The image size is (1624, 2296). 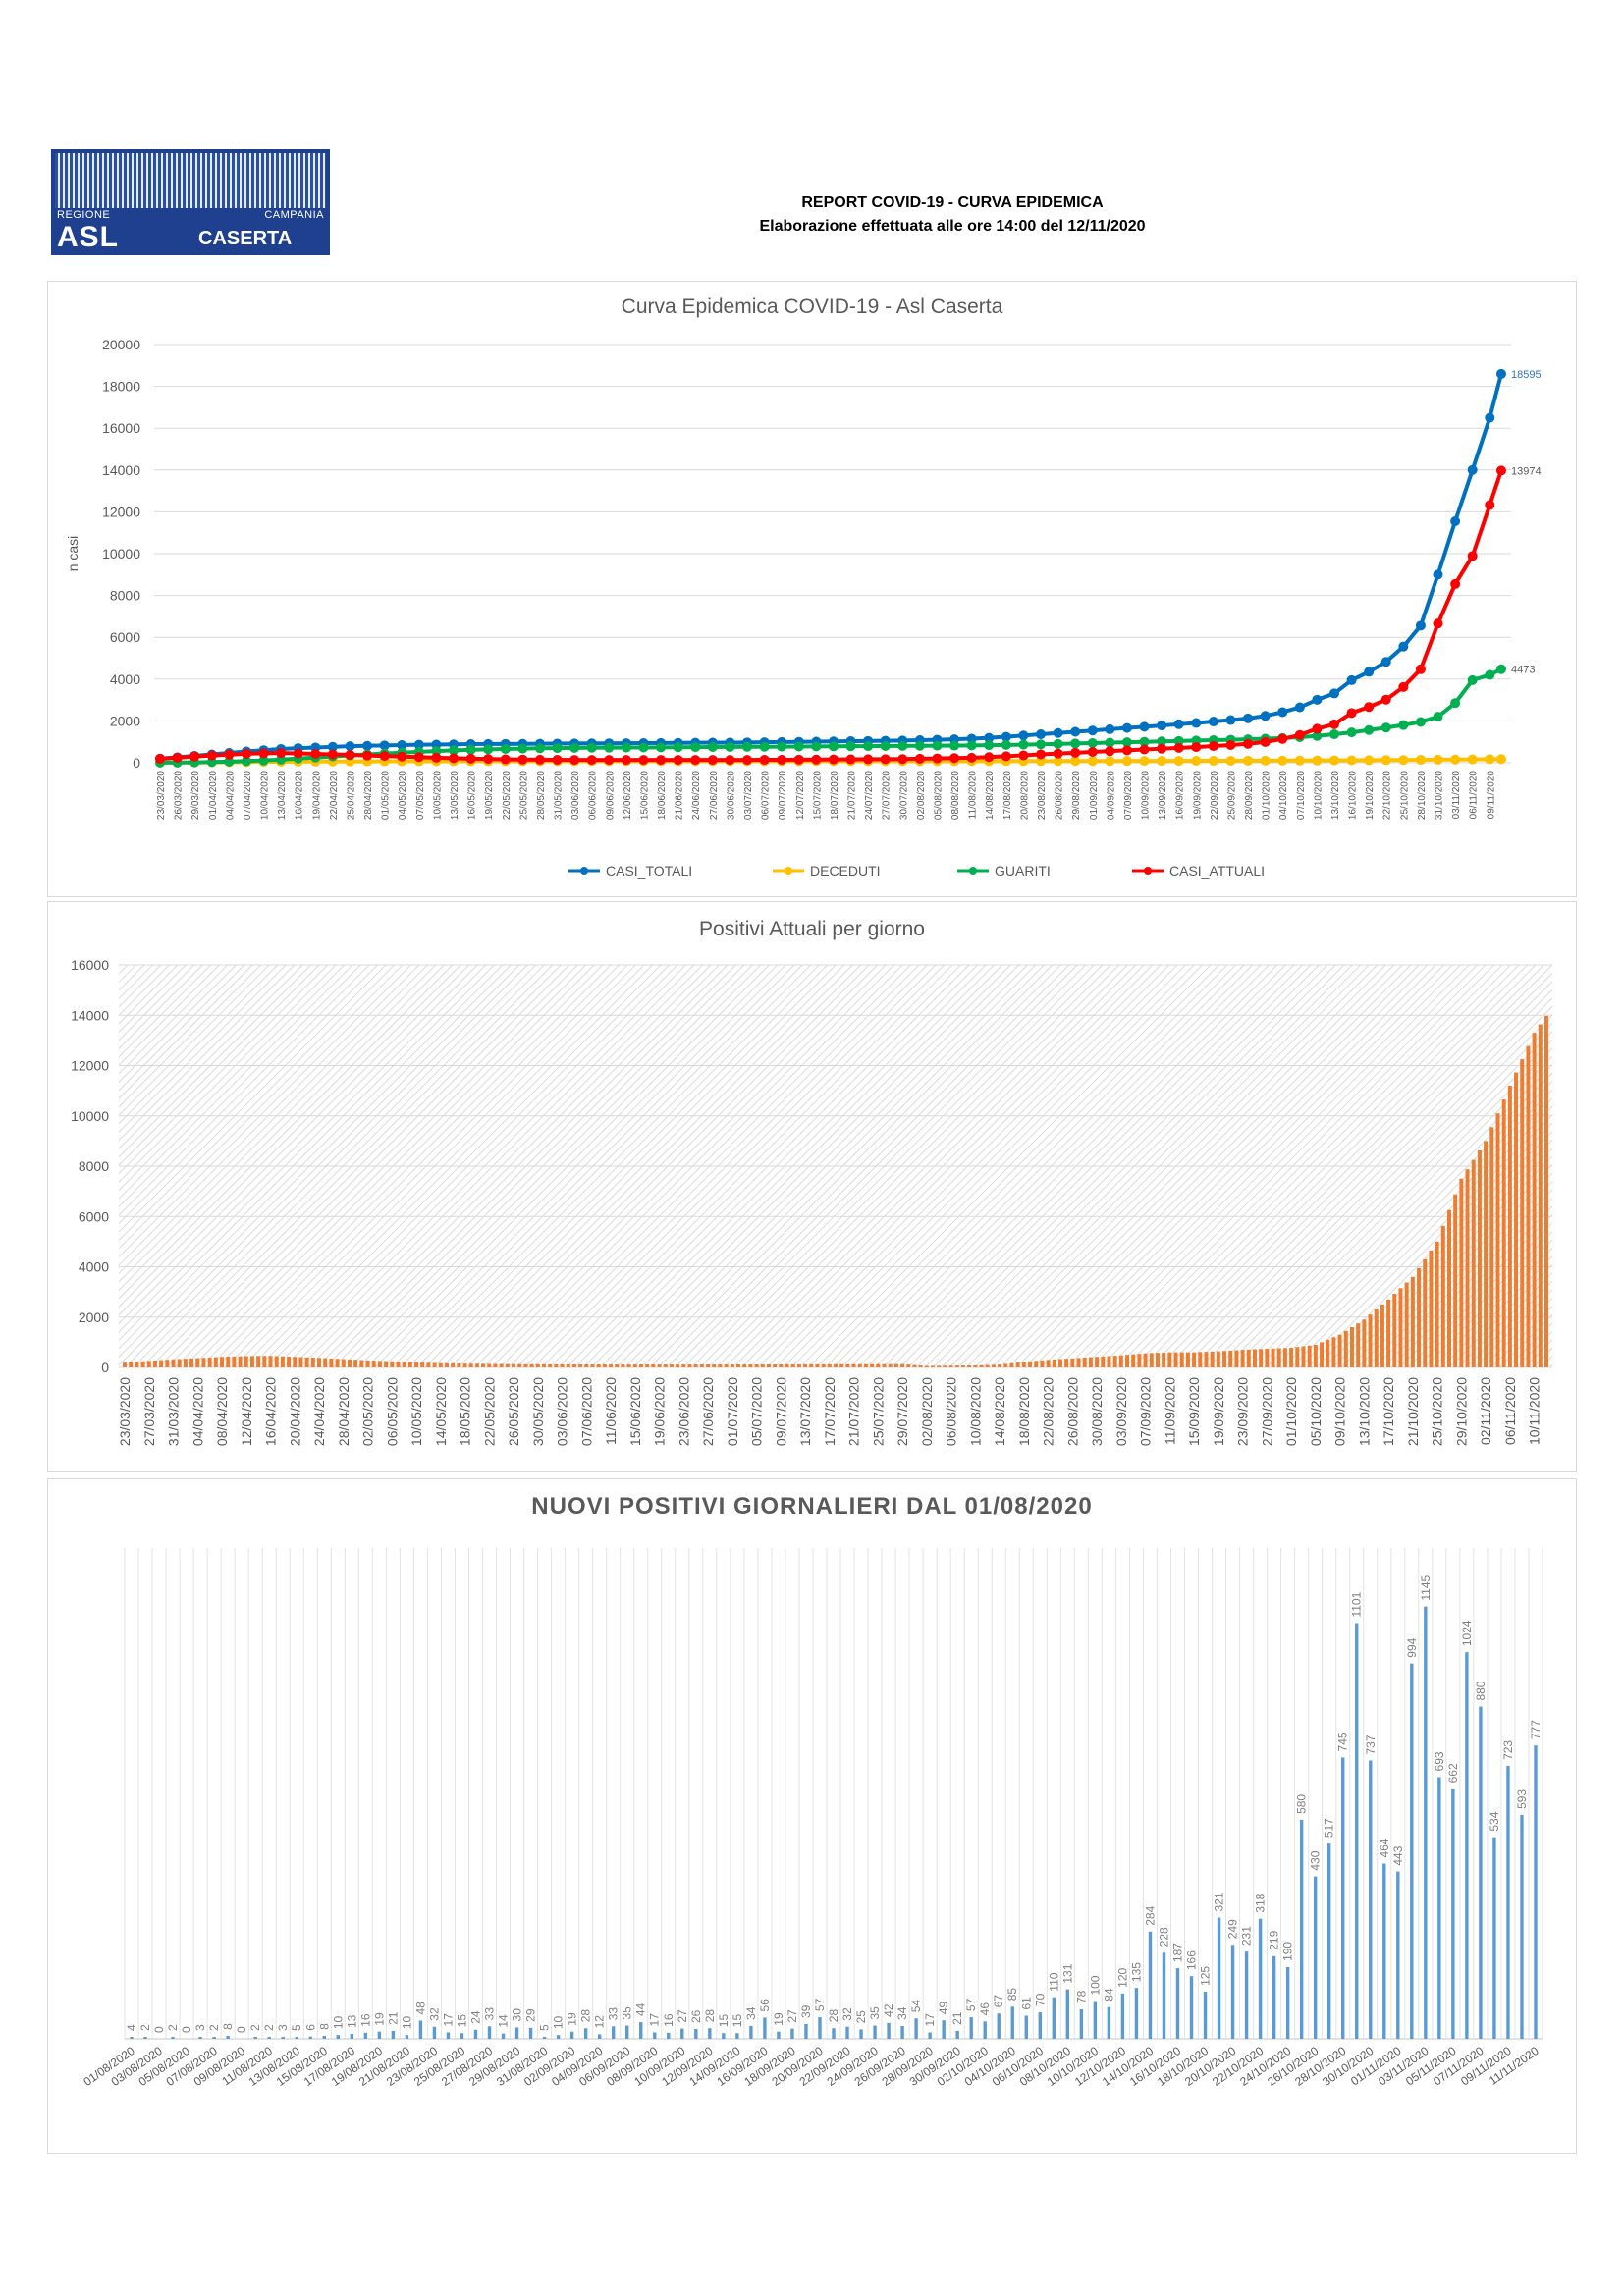 What do you see at coordinates (437, 795) in the screenshot?
I see `x-tick-label: 10/05/2020` at bounding box center [437, 795].